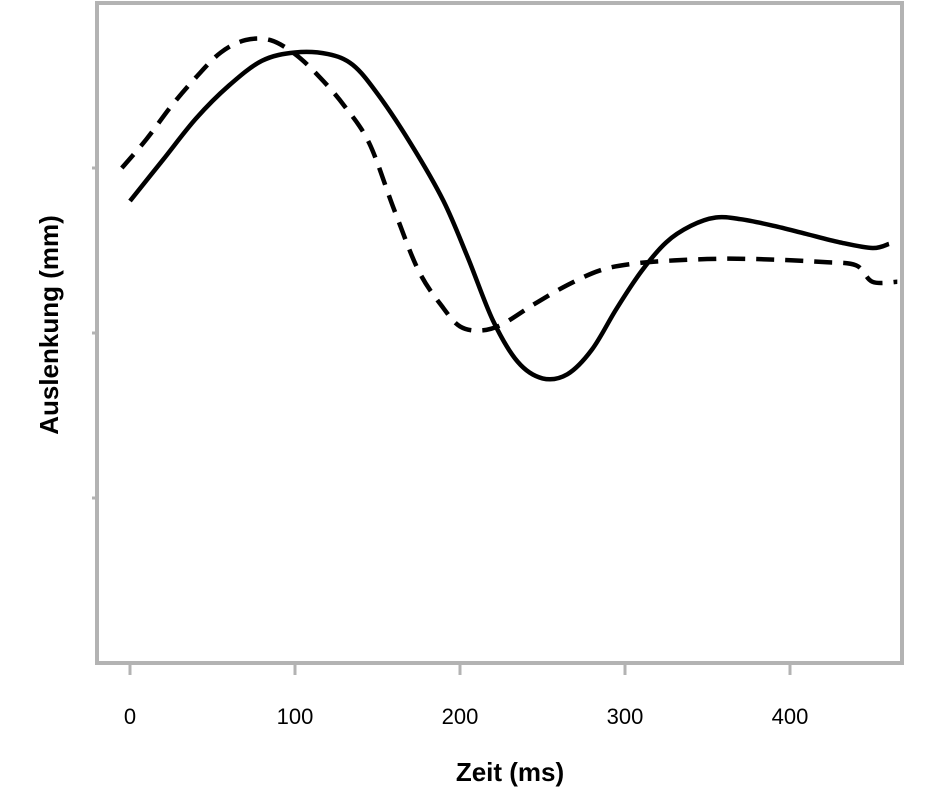 This screenshot has height=802, width=931. Describe the element at coordinates (510, 772) in the screenshot. I see `x-axis-title: Zeit (ms)` at that location.